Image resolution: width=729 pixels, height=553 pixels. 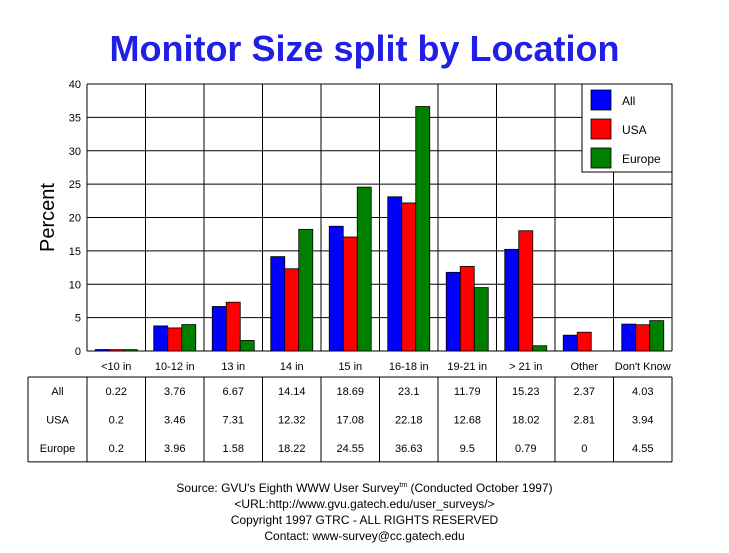 I want to click on legend-label-all: All, so click(x=628, y=101).